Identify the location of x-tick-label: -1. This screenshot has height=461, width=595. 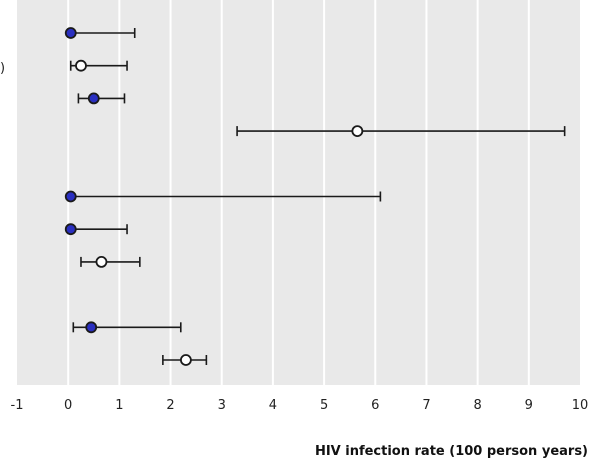
(17, 405).